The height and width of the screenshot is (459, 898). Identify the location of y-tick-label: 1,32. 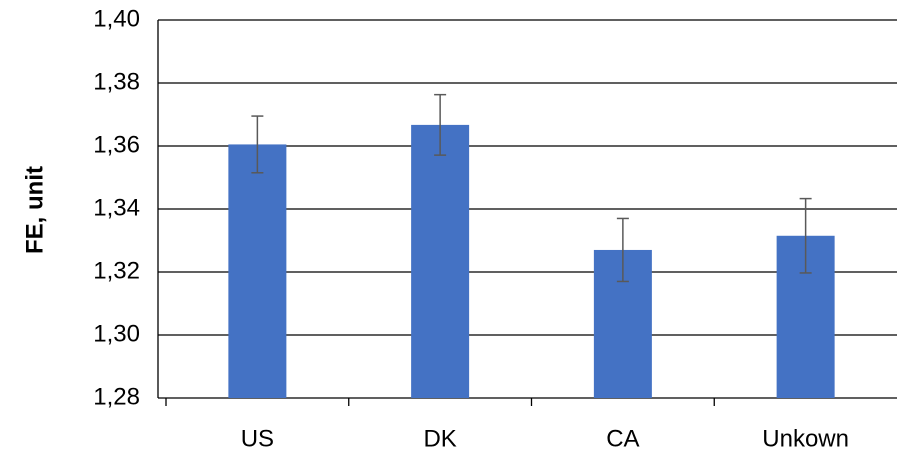
(116, 270).